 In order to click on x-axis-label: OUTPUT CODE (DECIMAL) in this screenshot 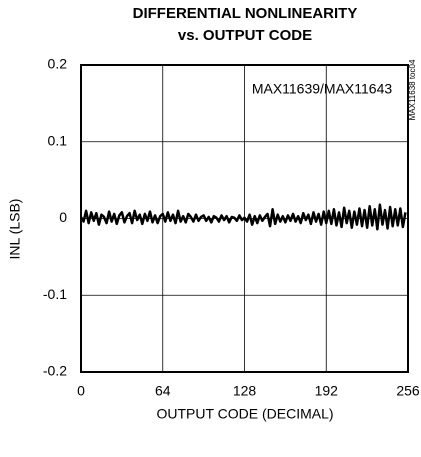, I will do `click(244, 414)`.